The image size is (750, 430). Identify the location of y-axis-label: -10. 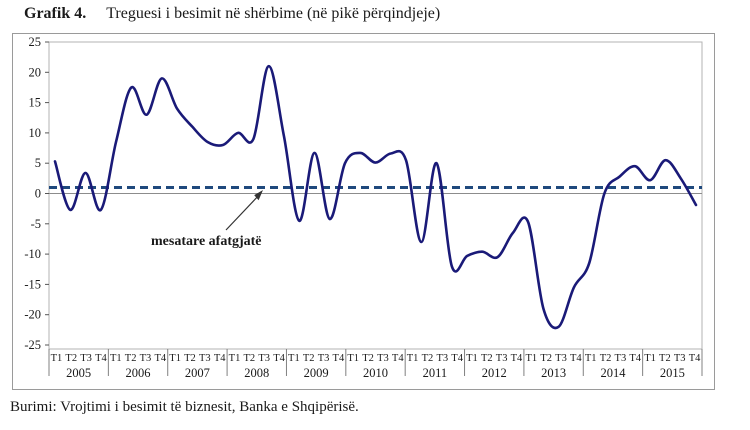
(32, 254).